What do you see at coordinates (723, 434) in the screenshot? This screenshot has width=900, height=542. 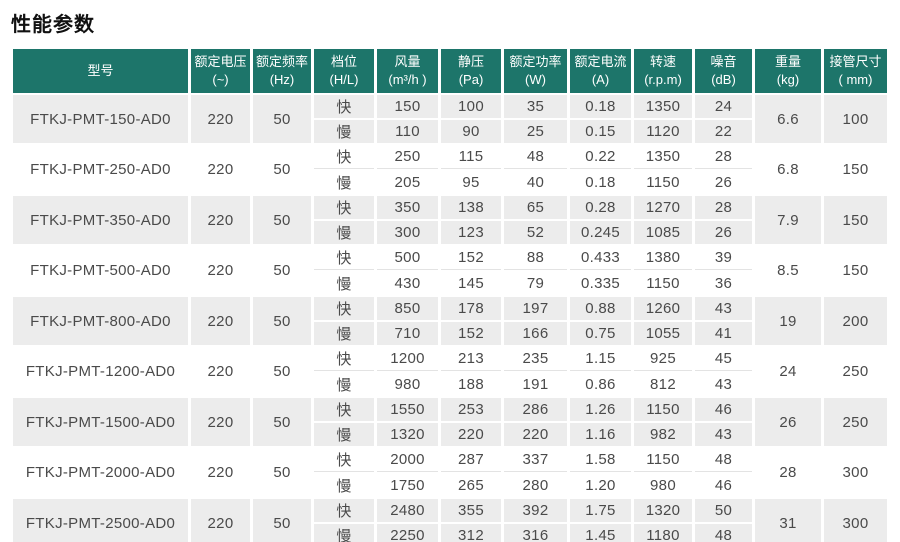 I see `noise-cell: 43` at bounding box center [723, 434].